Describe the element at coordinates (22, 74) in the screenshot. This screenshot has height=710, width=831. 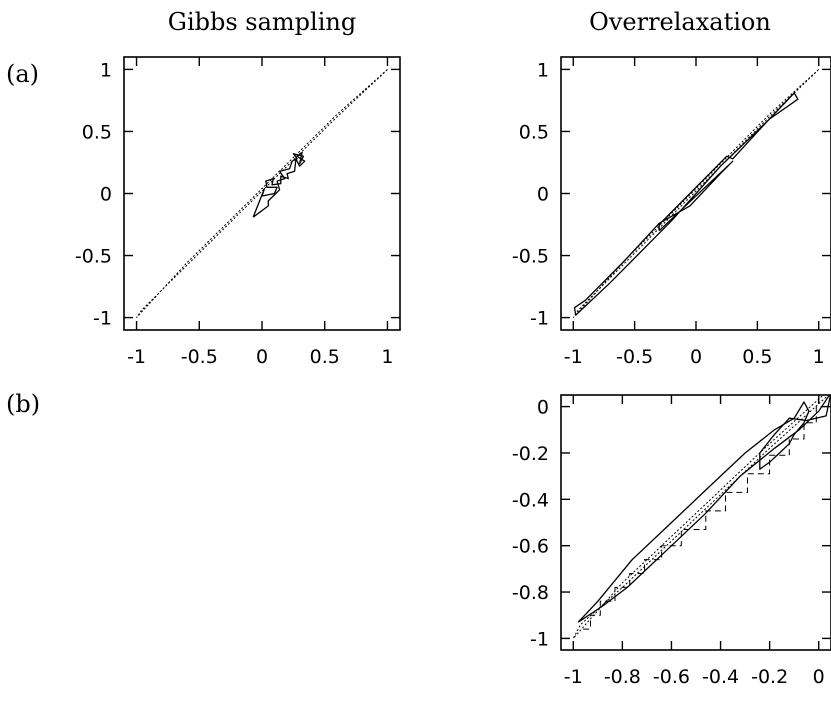
I see `row-label-a: (a)` at that location.